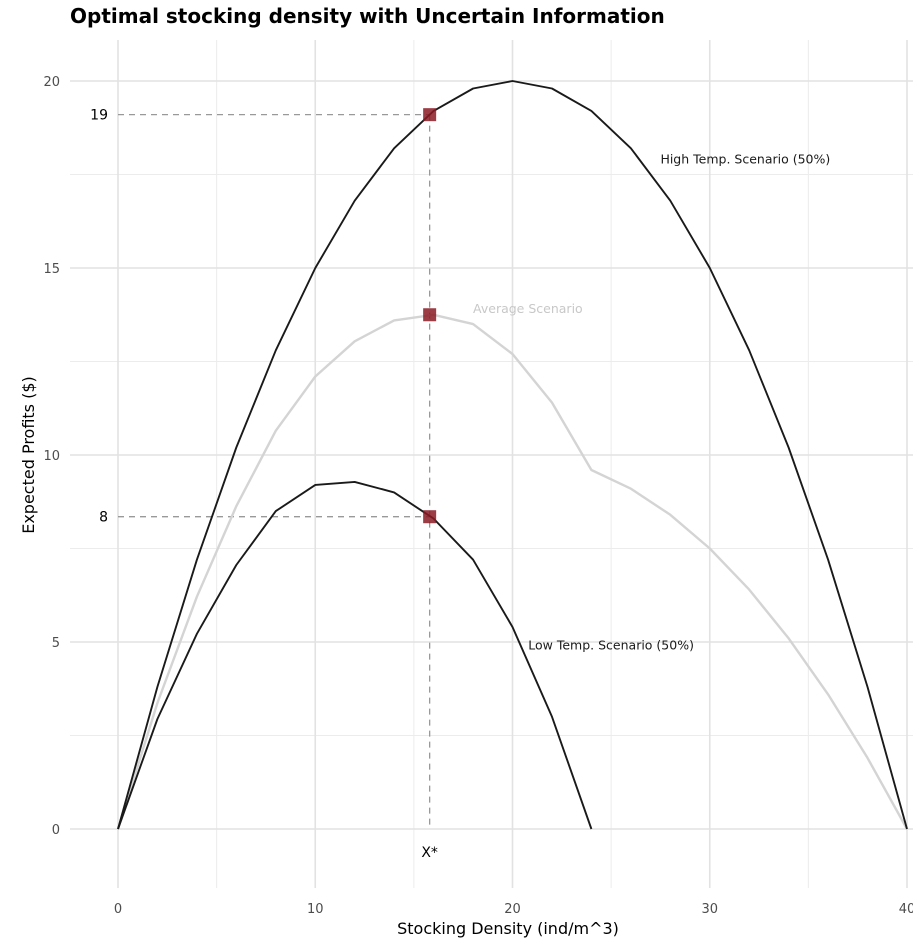  I want to click on y-axis-title: Expected Profits ($), so click(28, 455).